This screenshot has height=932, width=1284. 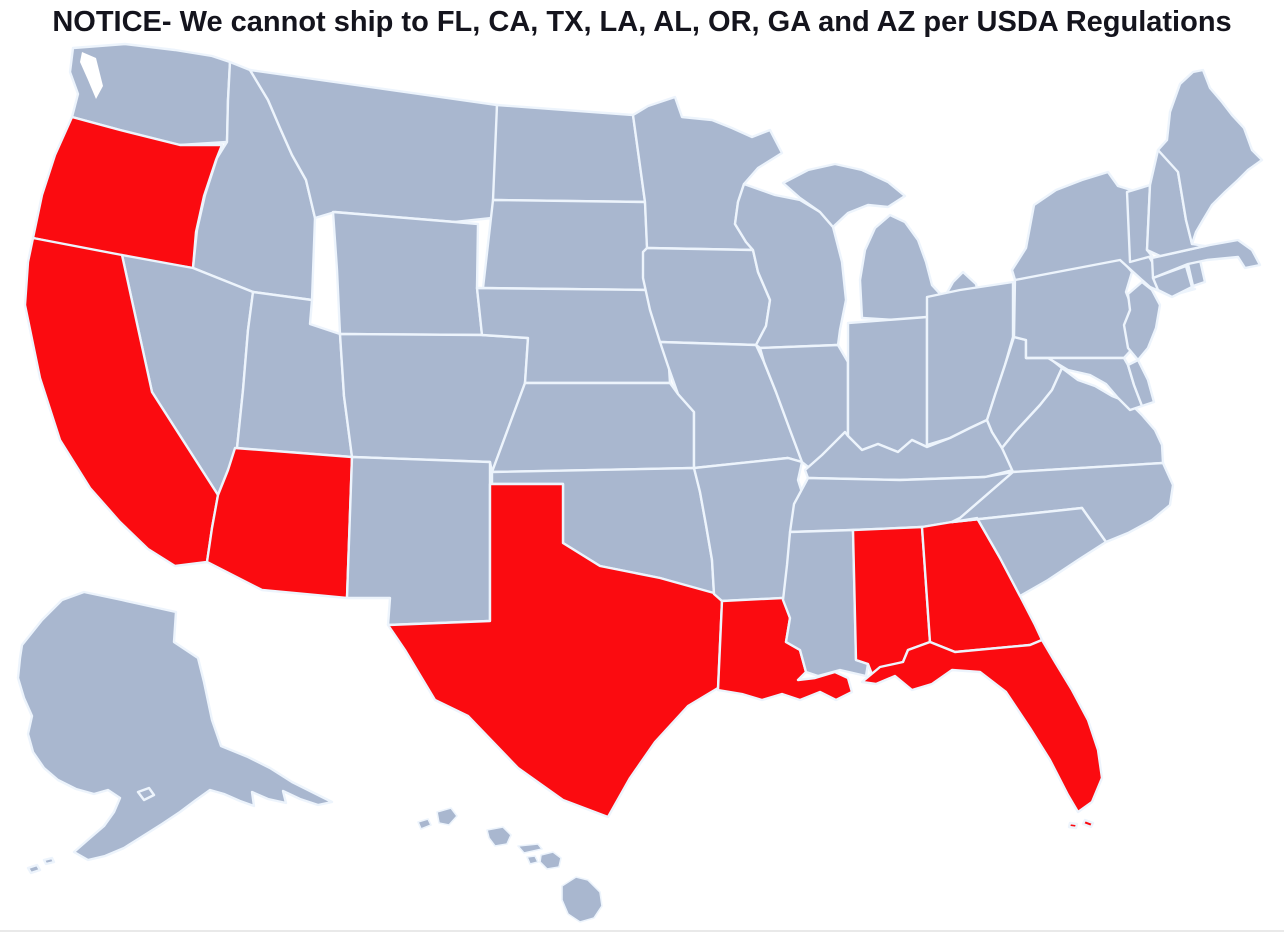 What do you see at coordinates (1029, 552) in the screenshot?
I see `state-south-carolina` at bounding box center [1029, 552].